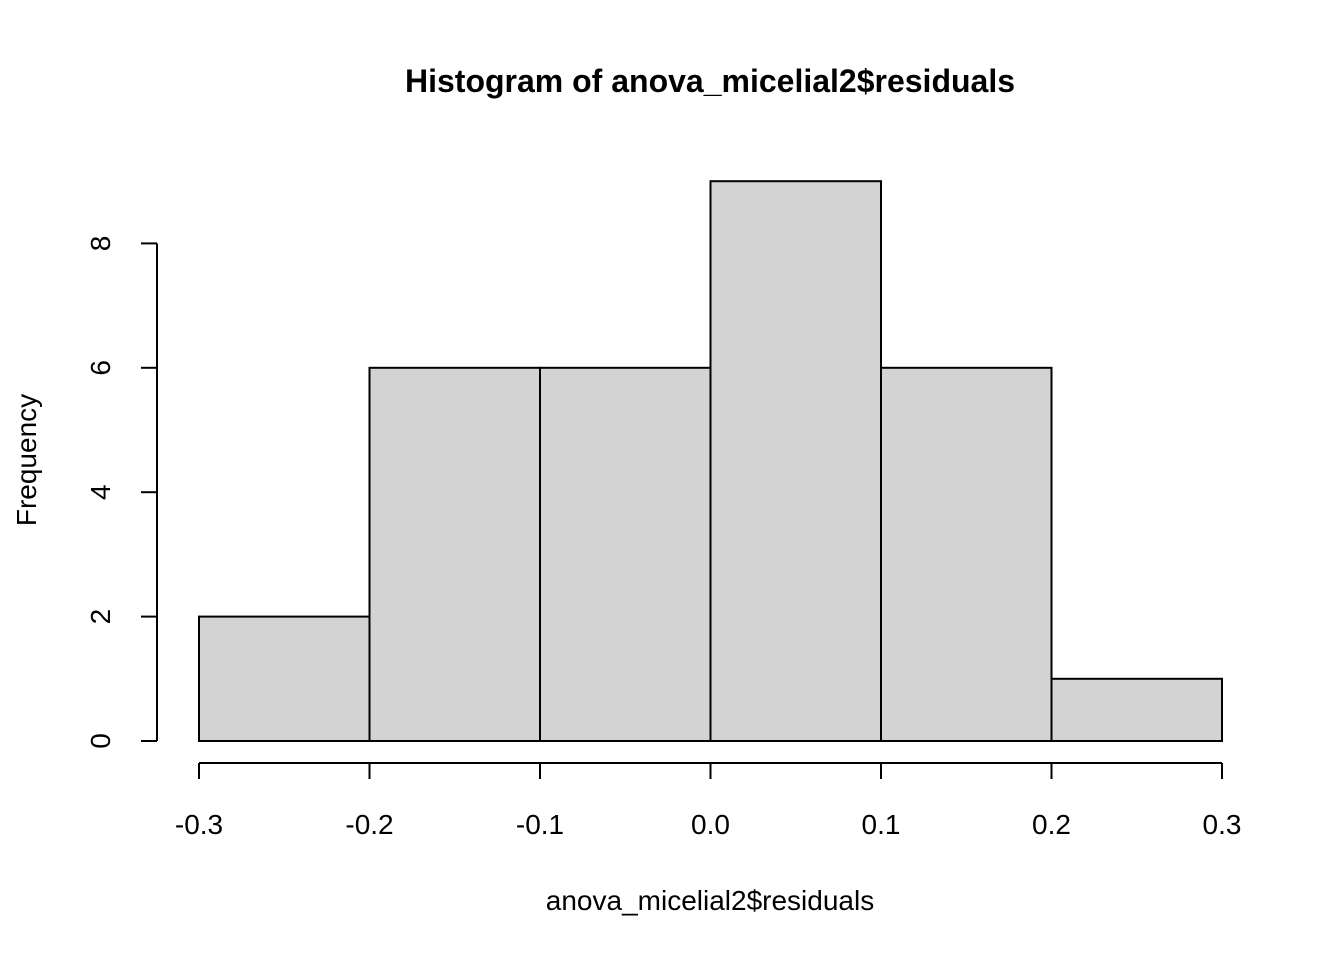 This screenshot has width=1344, height=965. I want to click on x-tick-label: -0.3, so click(199, 824).